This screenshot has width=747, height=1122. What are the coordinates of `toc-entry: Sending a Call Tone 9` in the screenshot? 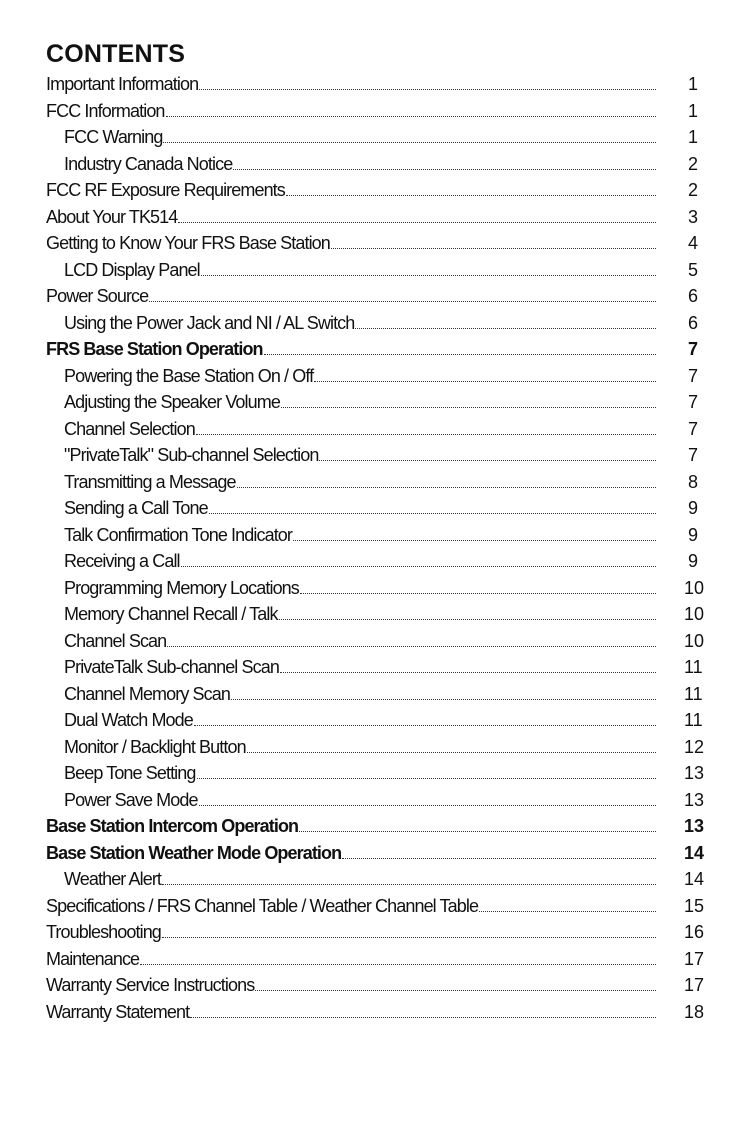 It's located at (372, 511).